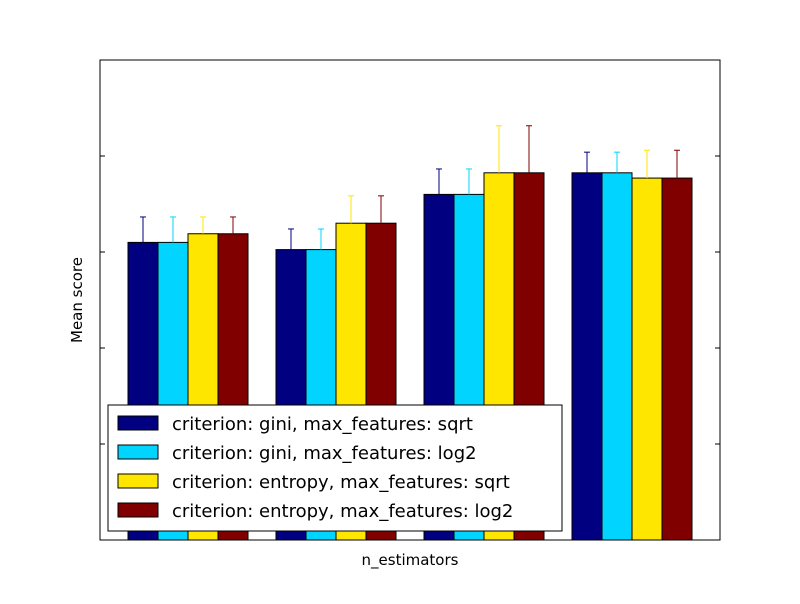 This screenshot has height=604, width=800. What do you see at coordinates (617, 356) in the screenshot?
I see `bar-s2-c4` at bounding box center [617, 356].